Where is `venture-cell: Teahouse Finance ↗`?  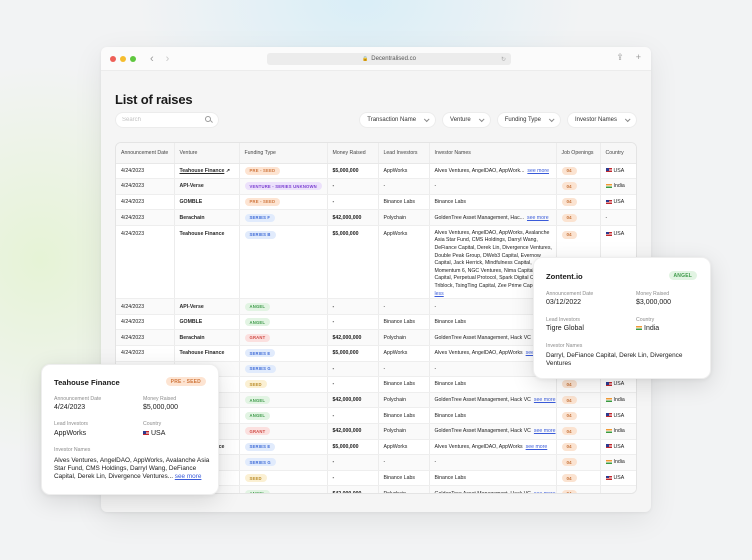
venture-cell: Teahouse Finance ↗ is located at coordinates (207, 171).